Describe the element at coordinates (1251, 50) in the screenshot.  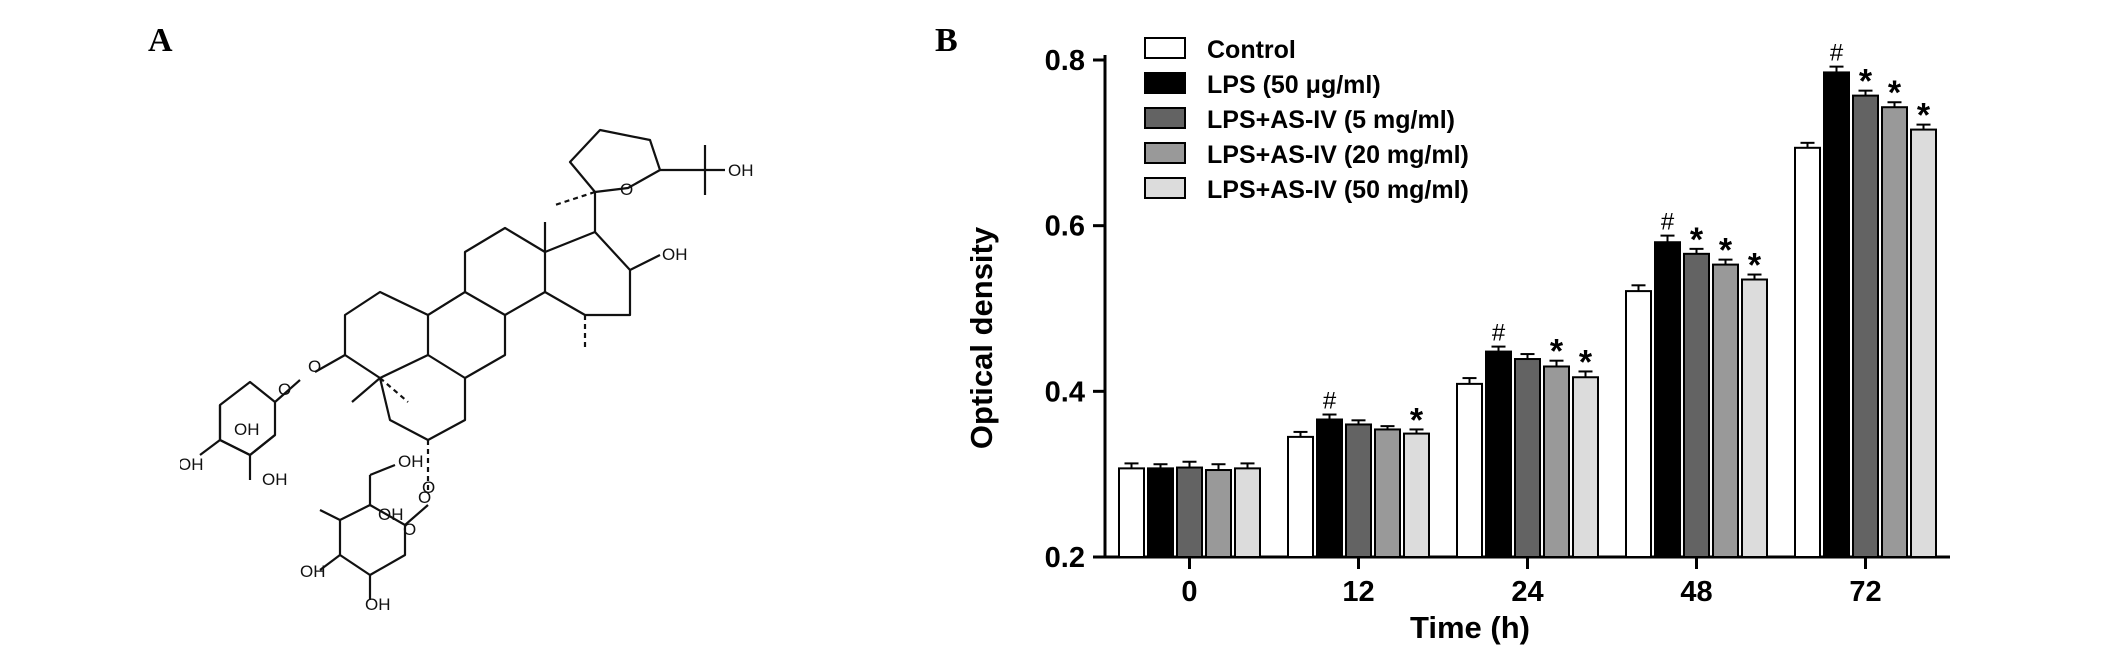
I see `legend-label: Control` at that location.